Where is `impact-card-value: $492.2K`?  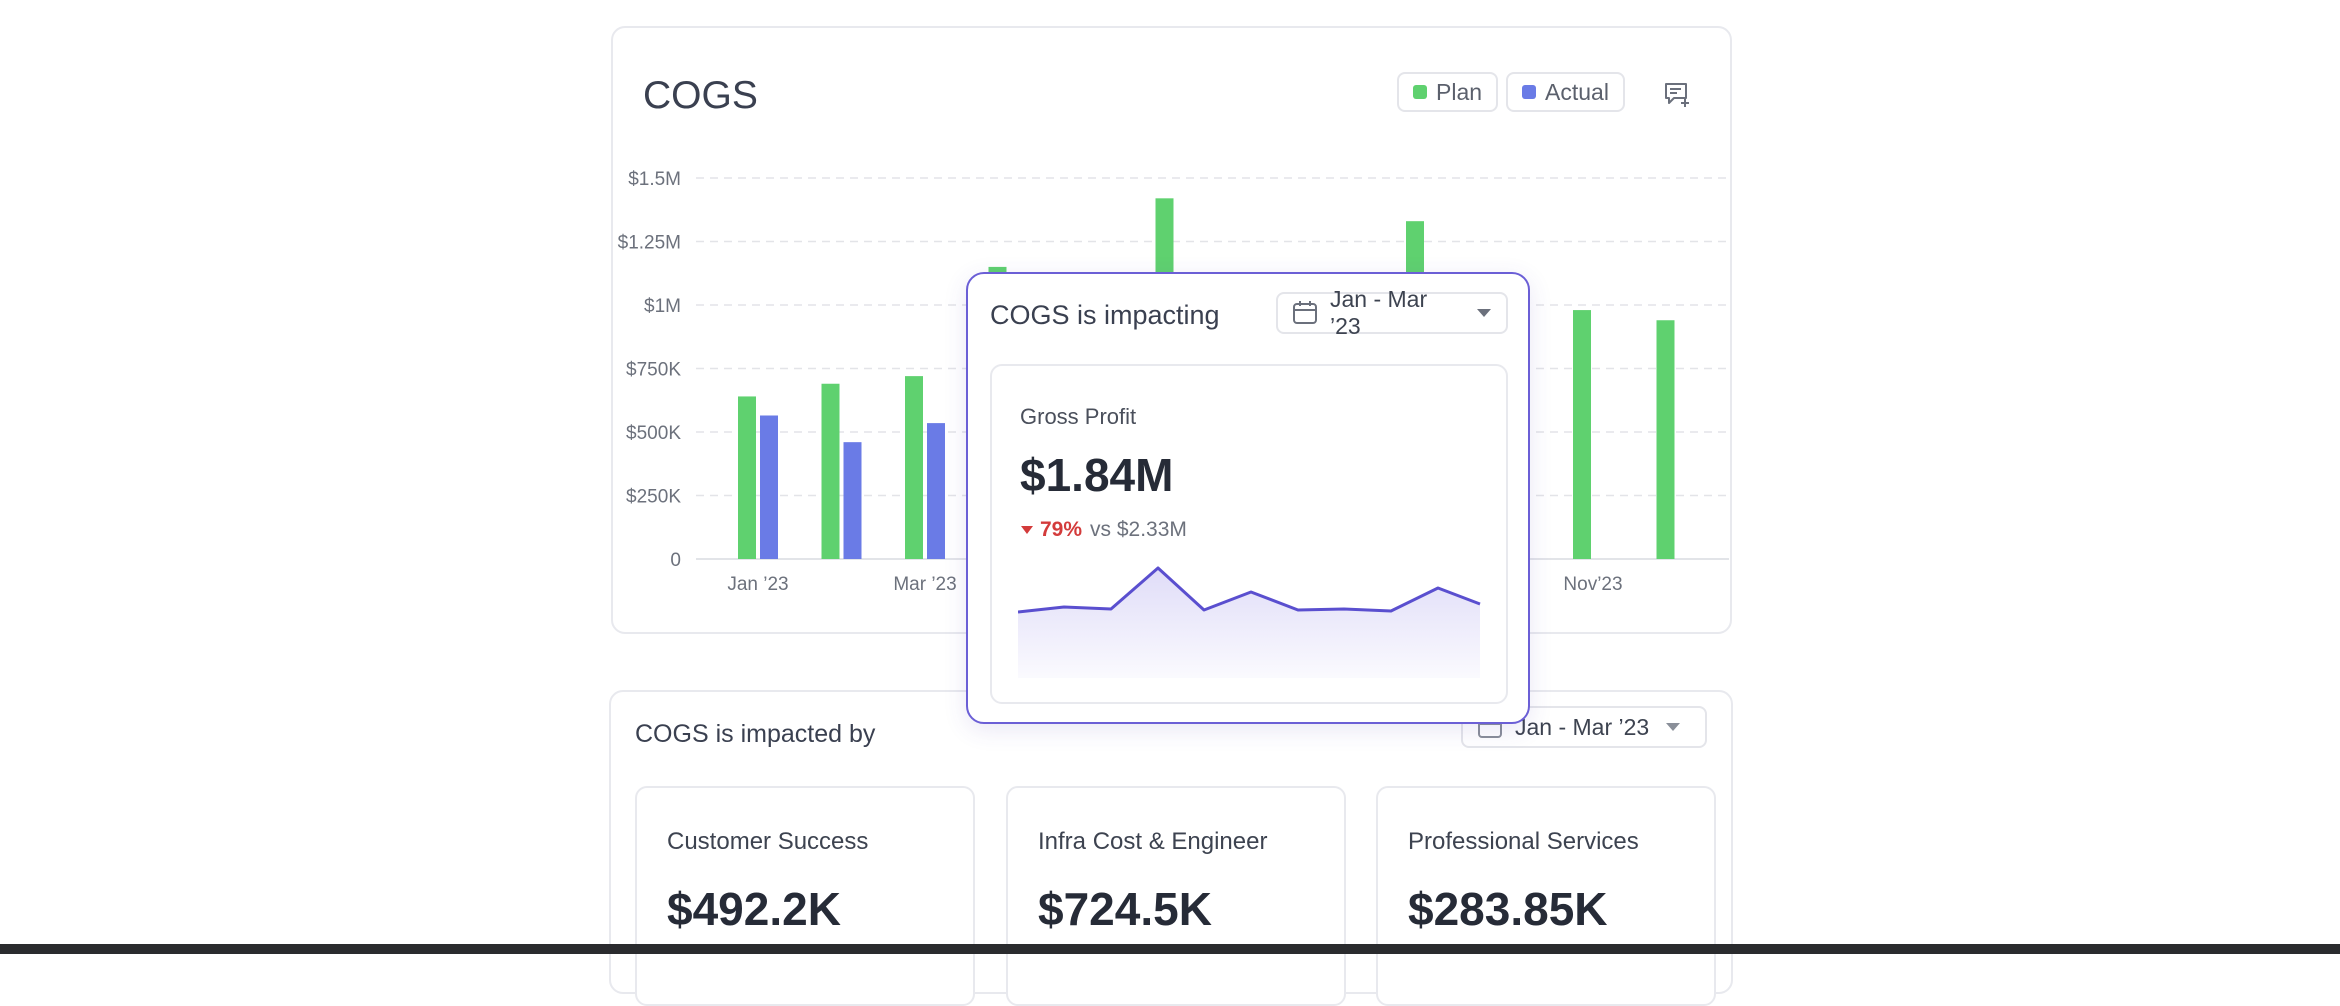
impact-card-value: $492.2K is located at coordinates (754, 909).